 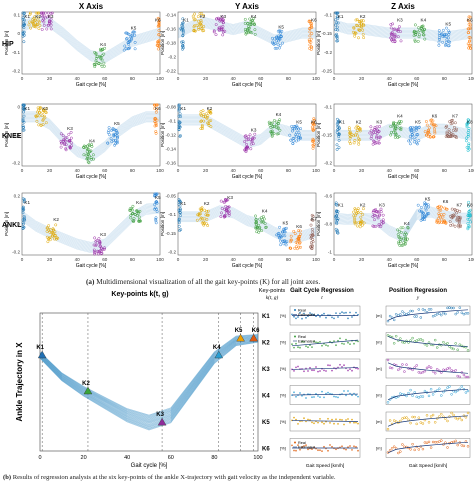 I want to click on col-title-position: Position Regression, so click(x=418, y=291).